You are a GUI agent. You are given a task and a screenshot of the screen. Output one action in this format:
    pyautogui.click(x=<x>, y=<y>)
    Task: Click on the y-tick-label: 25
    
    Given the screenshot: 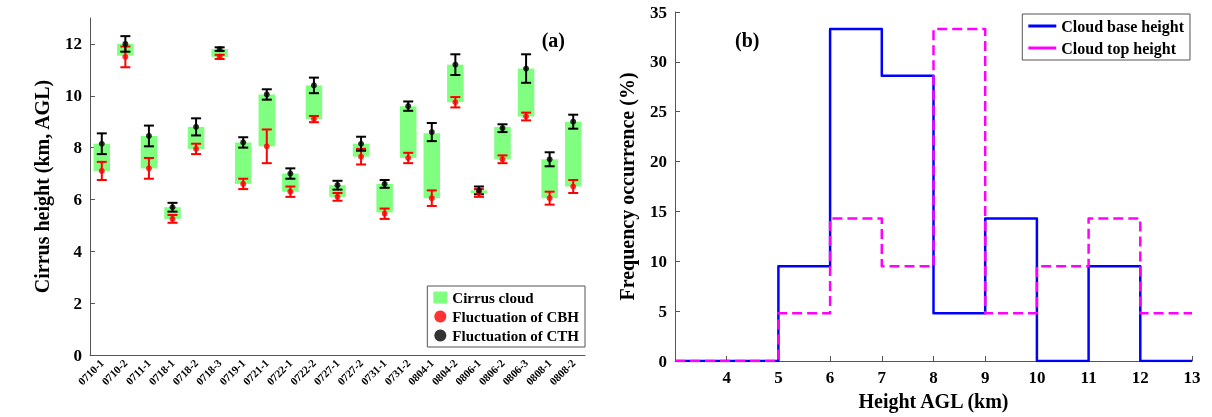 What is the action you would take?
    pyautogui.click(x=658, y=112)
    